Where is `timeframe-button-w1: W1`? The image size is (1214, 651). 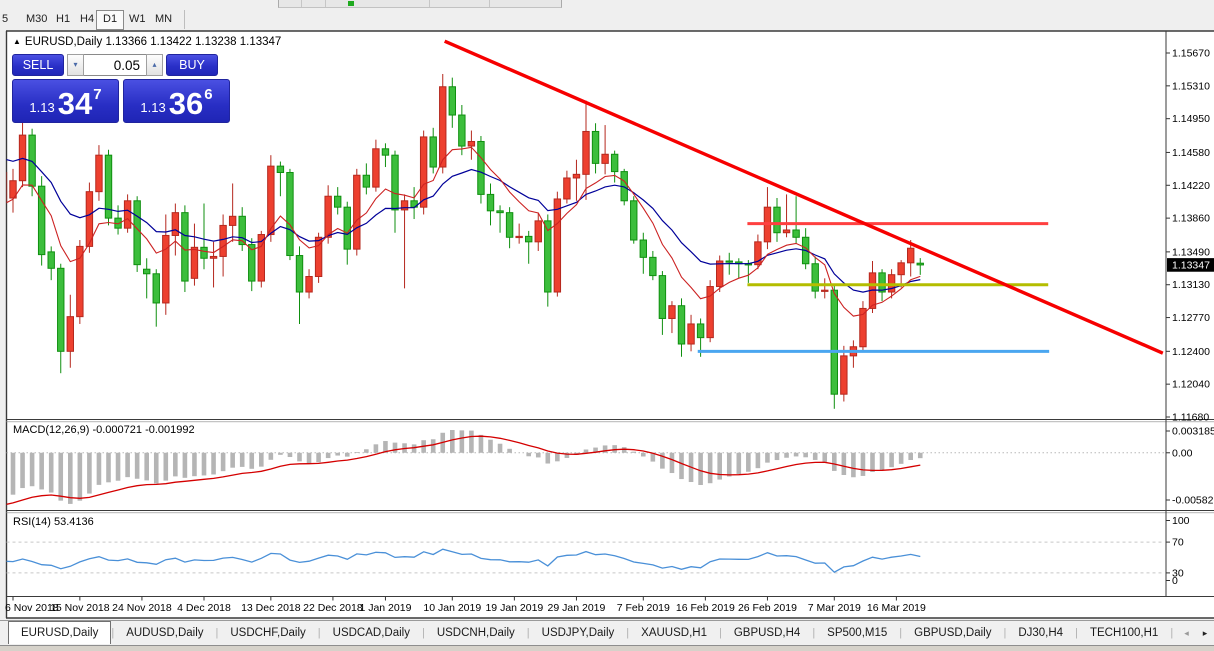 timeframe-button-w1: W1 is located at coordinates (137, 19).